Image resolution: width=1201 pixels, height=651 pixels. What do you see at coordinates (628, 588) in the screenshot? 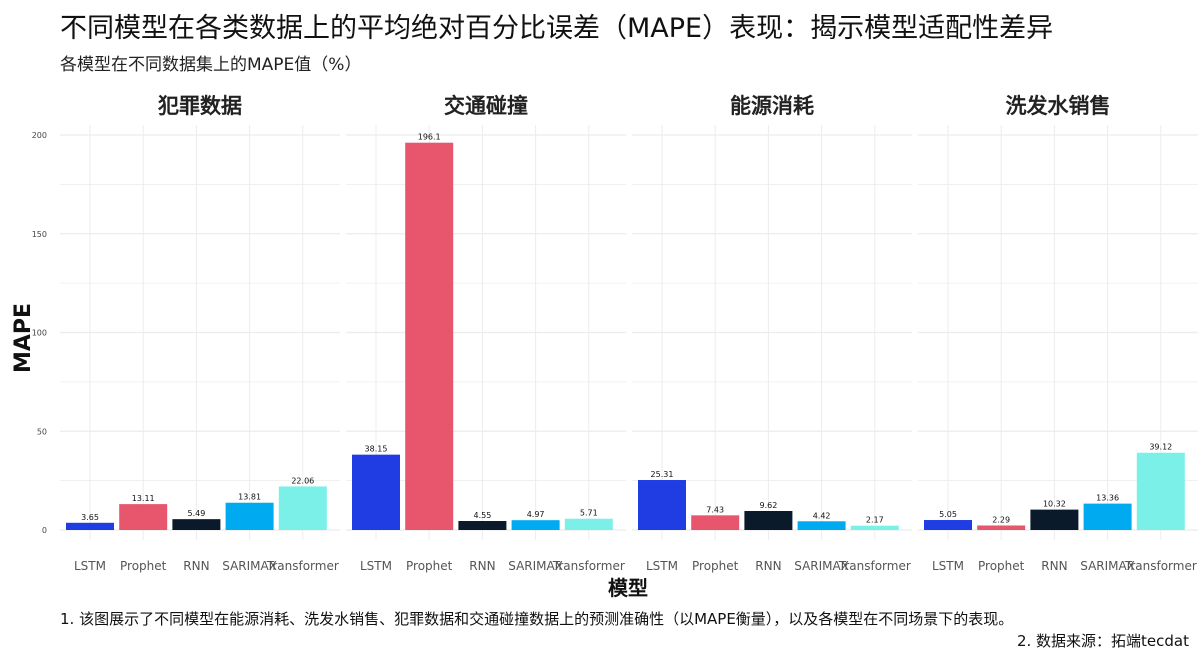
I see `x-axis-label: 模型` at bounding box center [628, 588].